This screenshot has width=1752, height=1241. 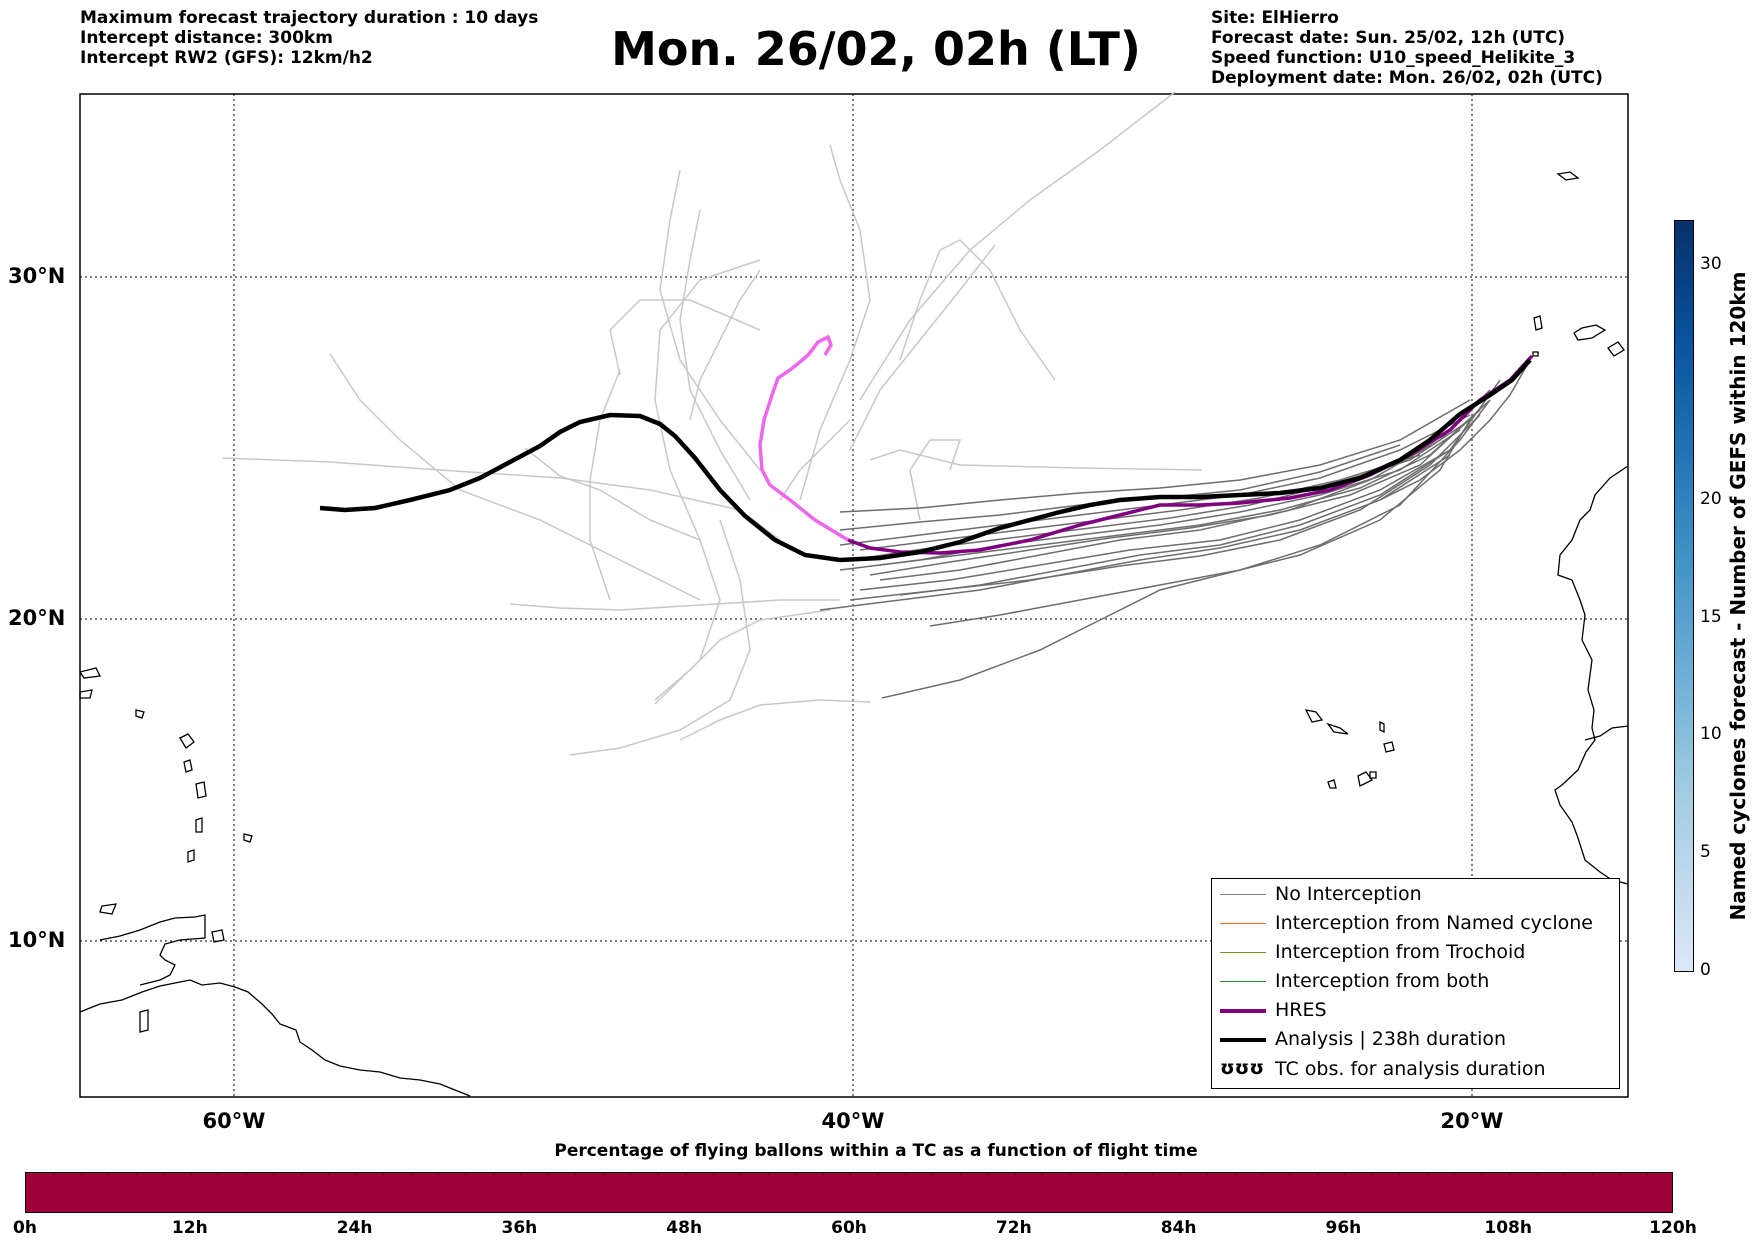 I want to click on bottom-bar-tick-label: 72h, so click(x=1013, y=1228).